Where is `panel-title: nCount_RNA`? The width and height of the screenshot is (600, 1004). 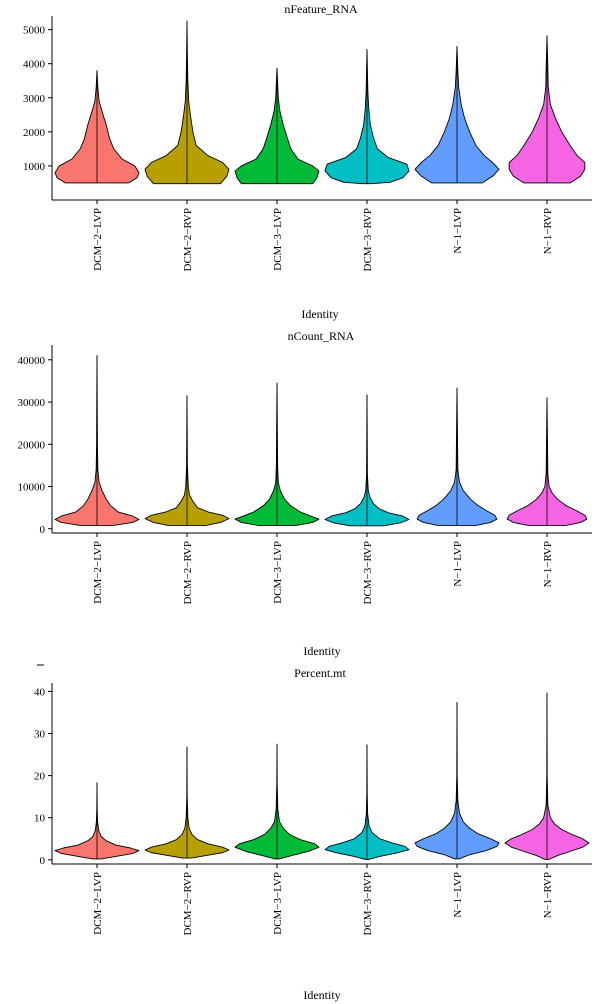 panel-title: nCount_RNA is located at coordinates (321, 336).